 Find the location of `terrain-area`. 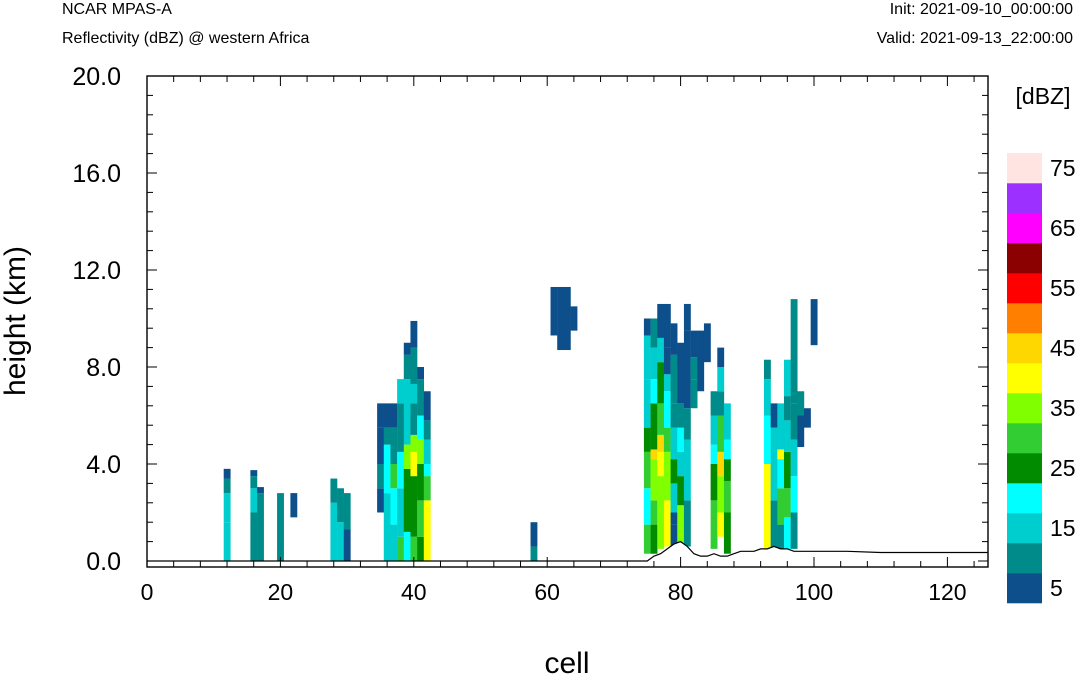

terrain-area is located at coordinates (567, 555).